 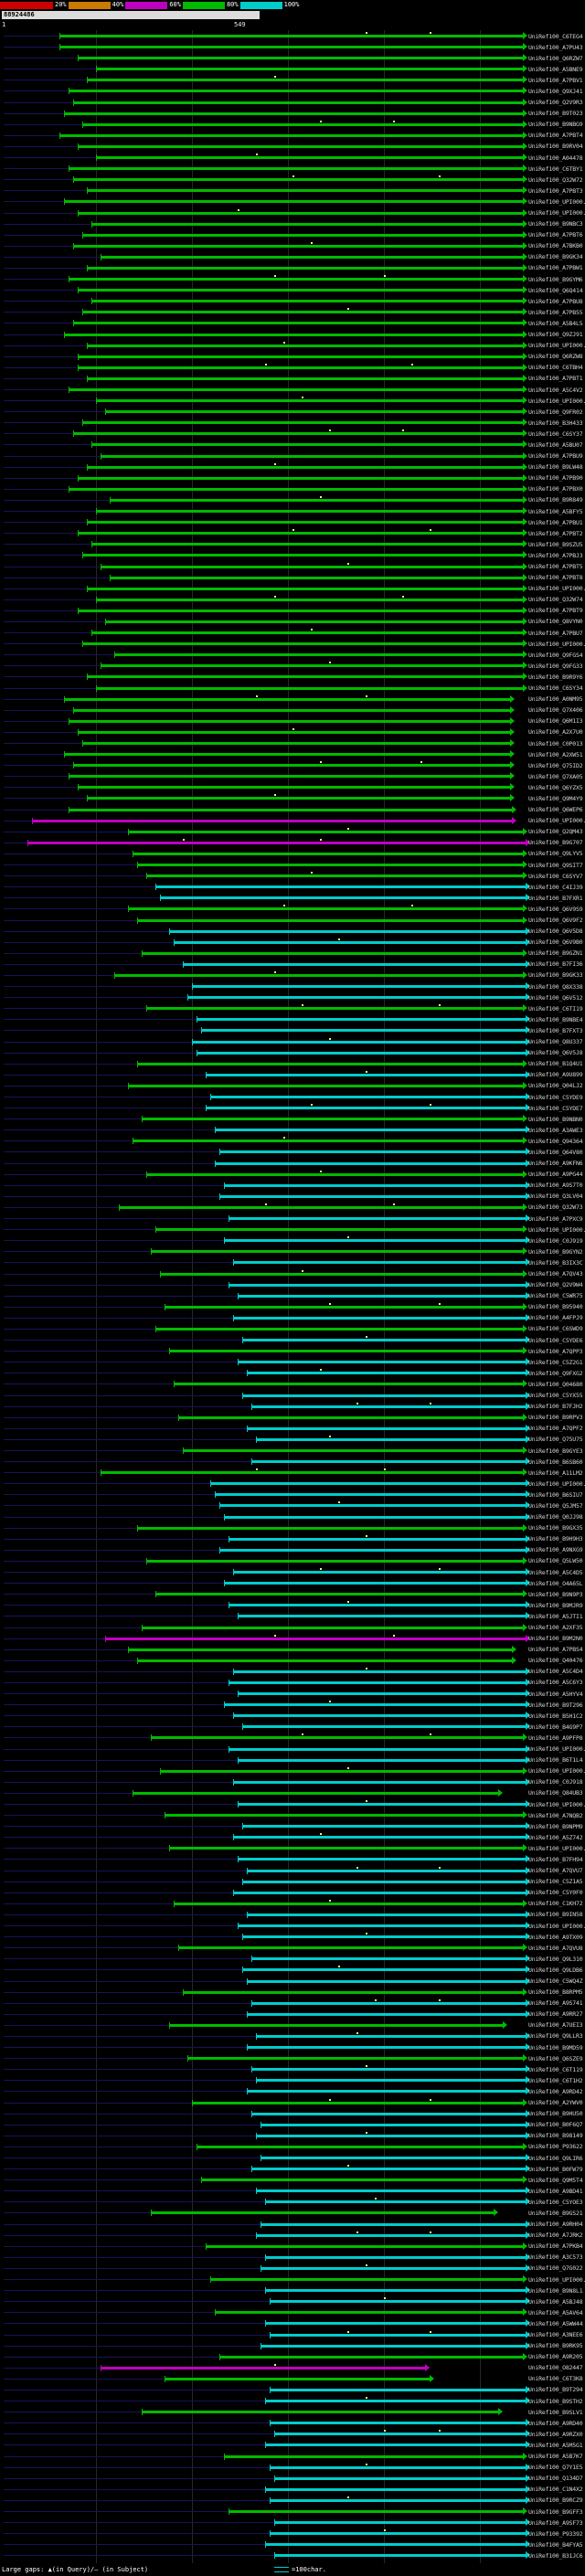 What do you see at coordinates (556, 444) in the screenshot?
I see `hit-accession-label: UniRef100_A5BU07` at bounding box center [556, 444].